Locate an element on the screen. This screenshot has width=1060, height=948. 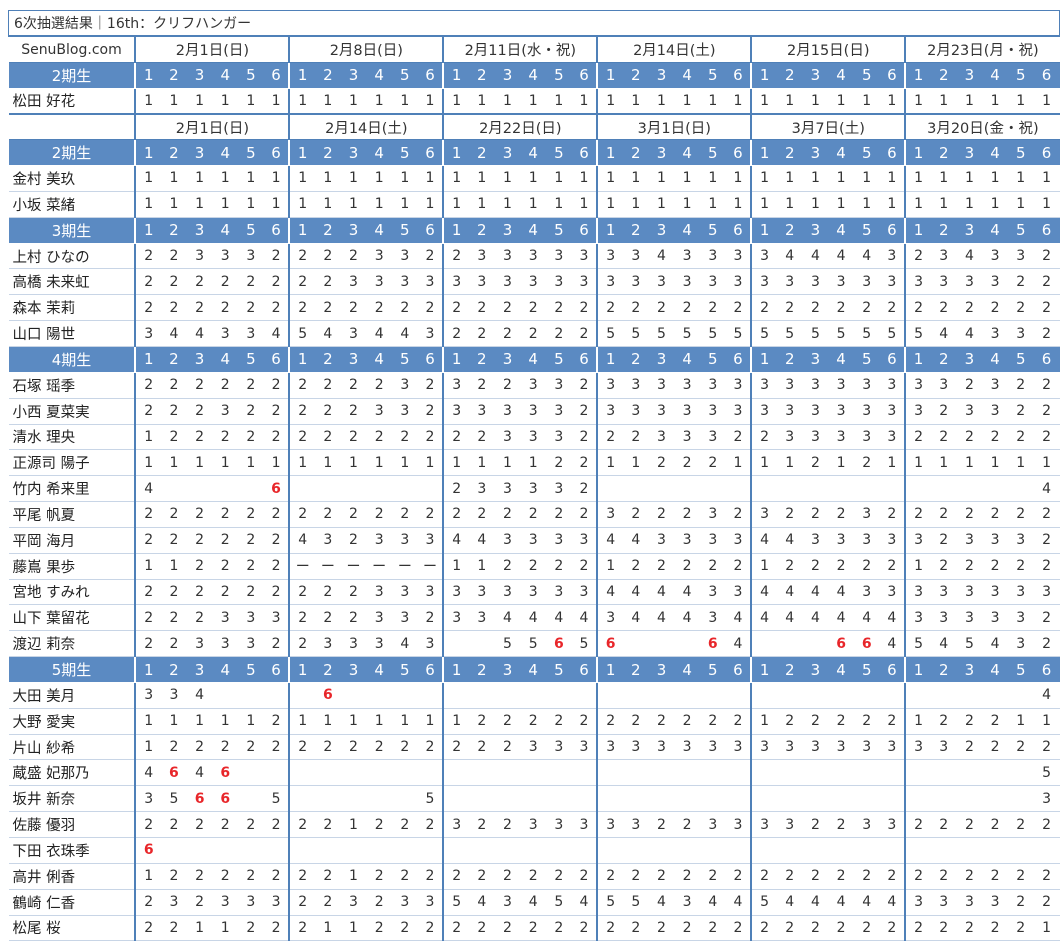
slot-number: 3 is located at coordinates (507, 669).